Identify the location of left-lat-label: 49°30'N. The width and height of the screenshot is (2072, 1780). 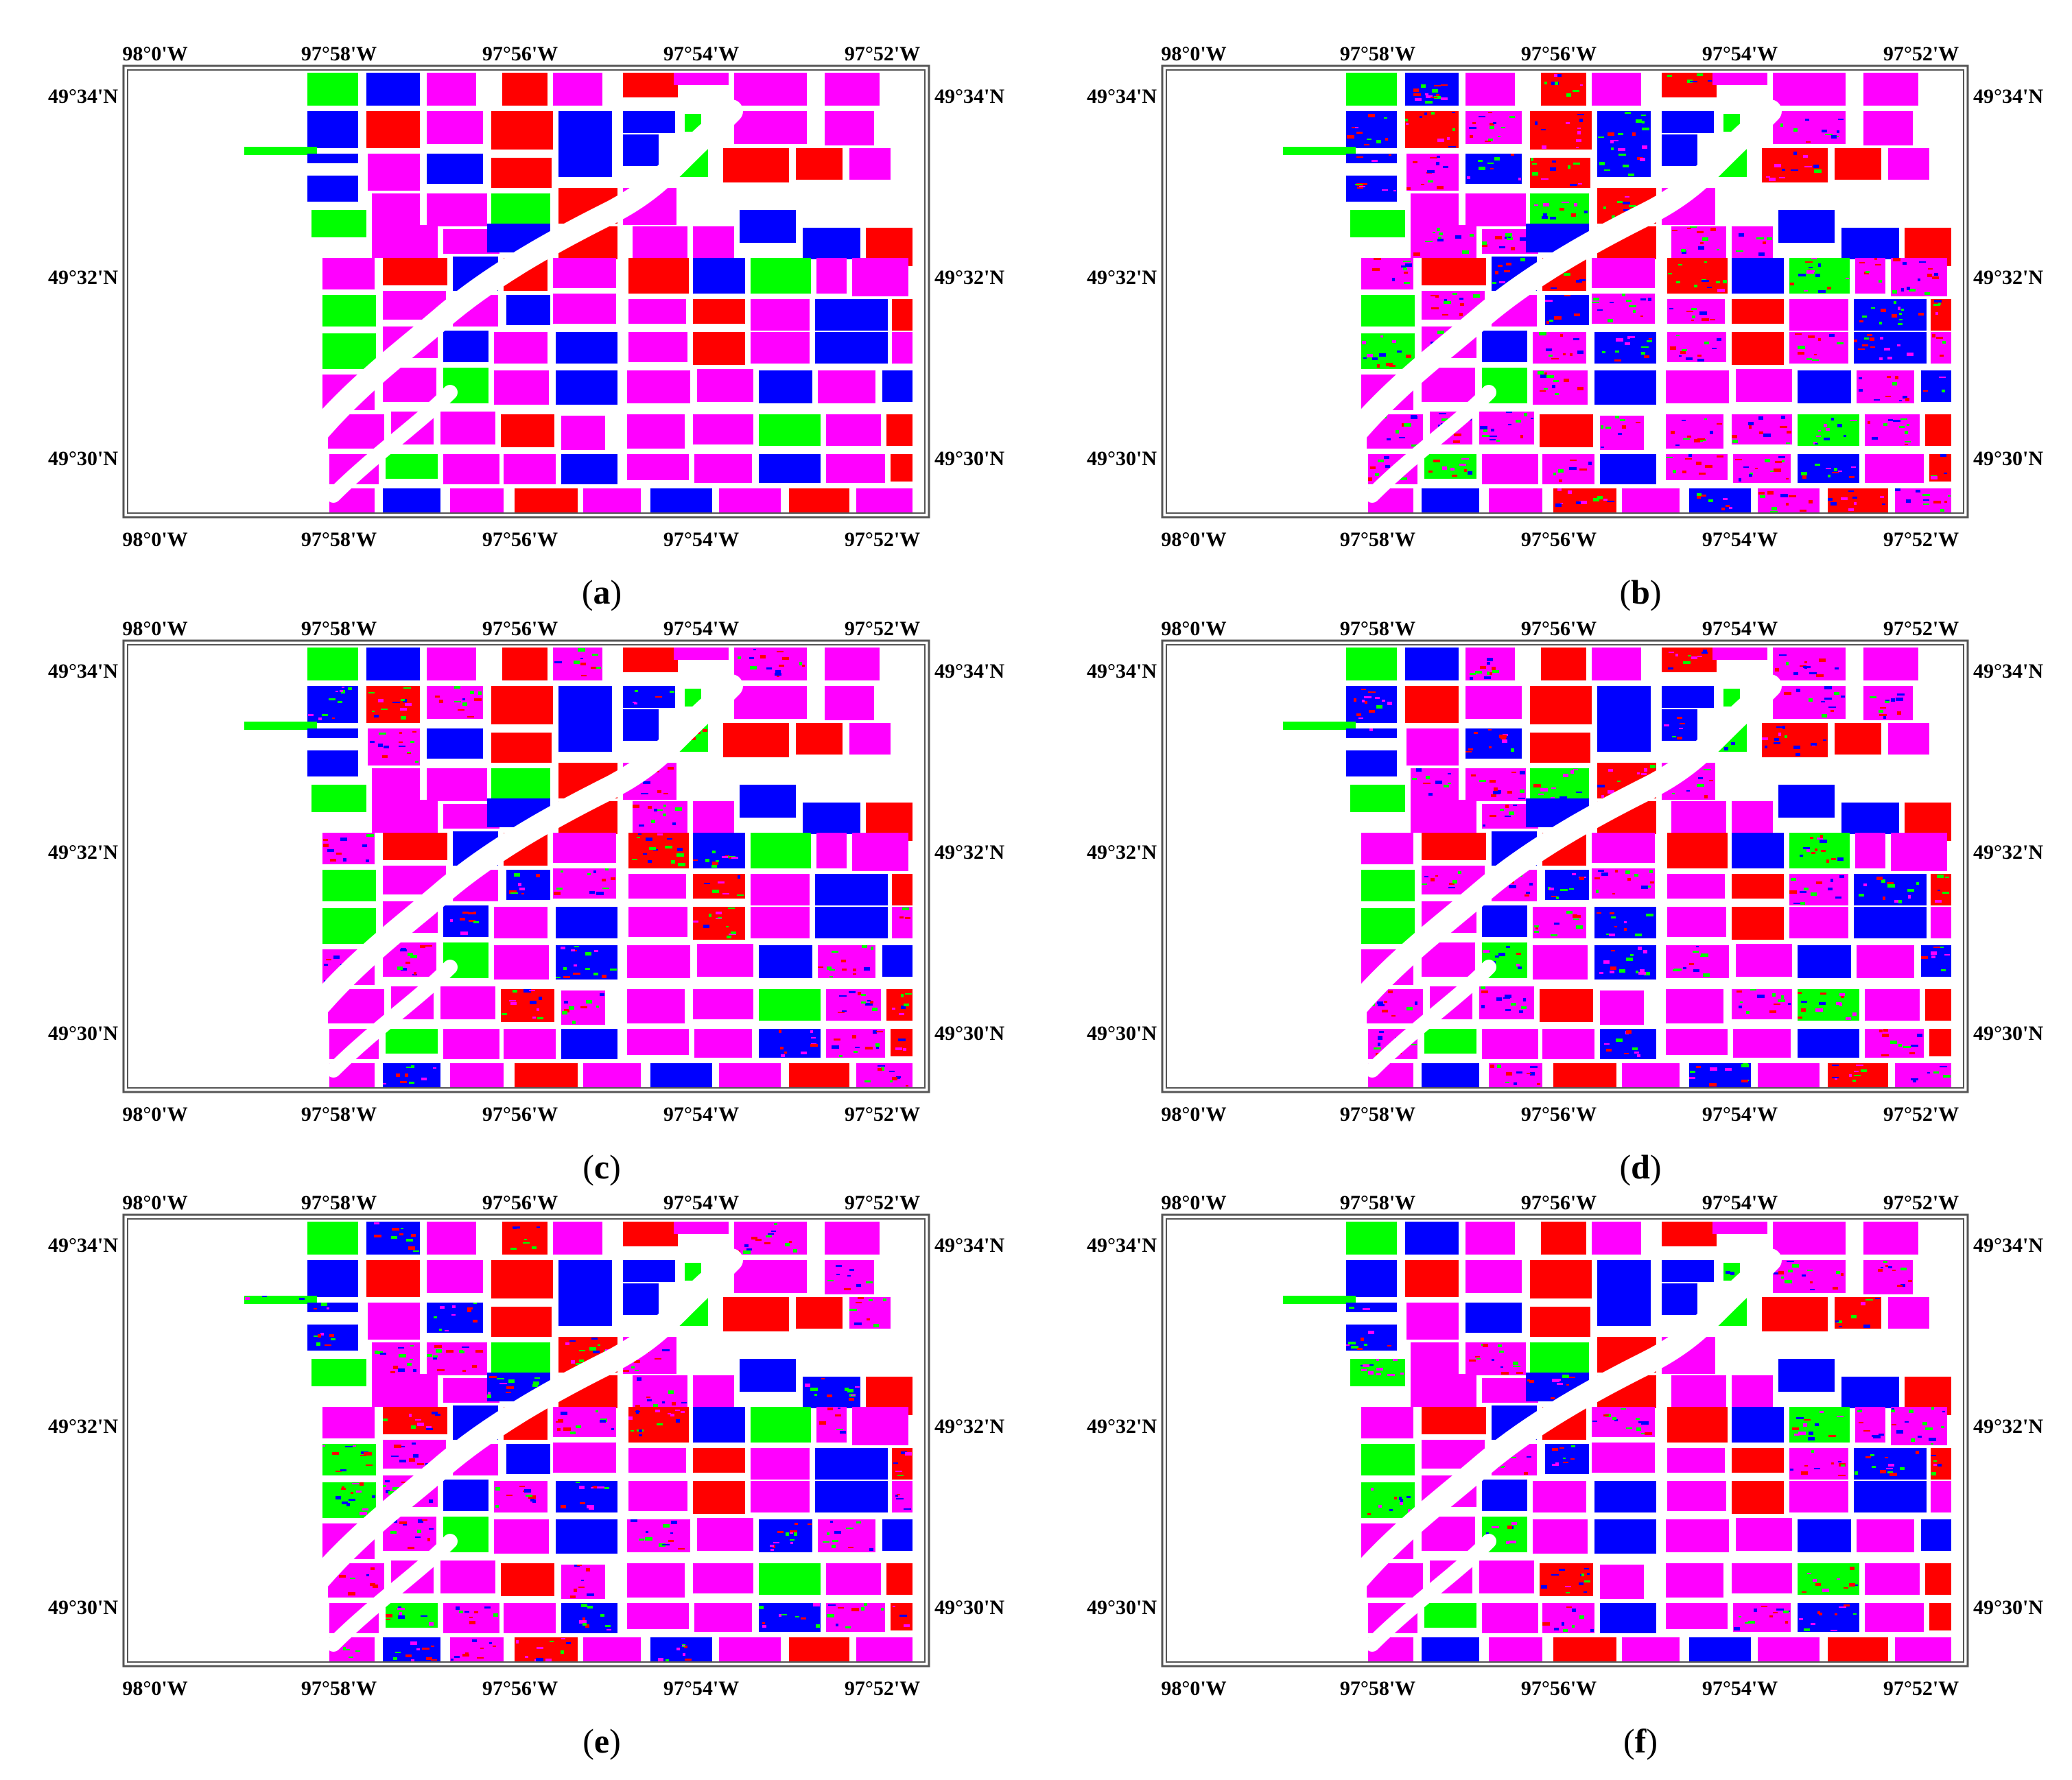
(83, 458).